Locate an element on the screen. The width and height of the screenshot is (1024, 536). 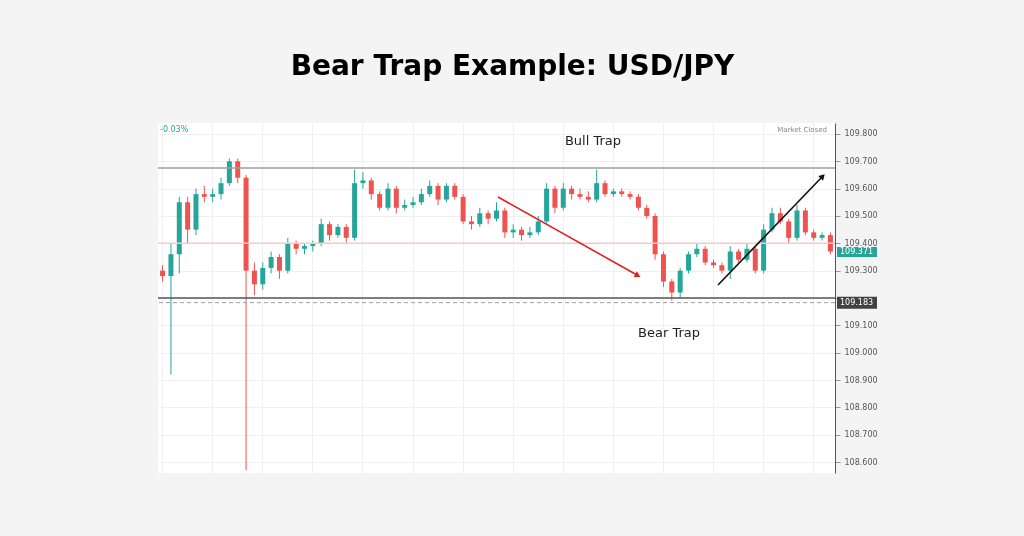
text: 109.371 is located at coordinates (857, 251).